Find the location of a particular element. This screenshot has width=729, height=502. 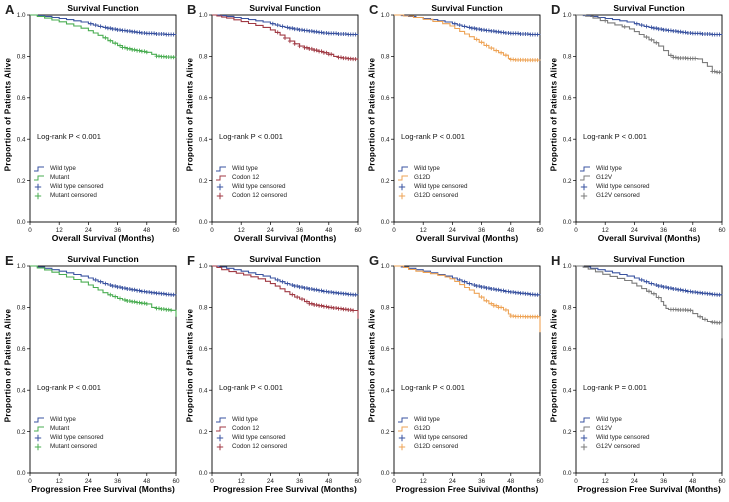

panel-title: Survival Function is located at coordinates (285, 8).